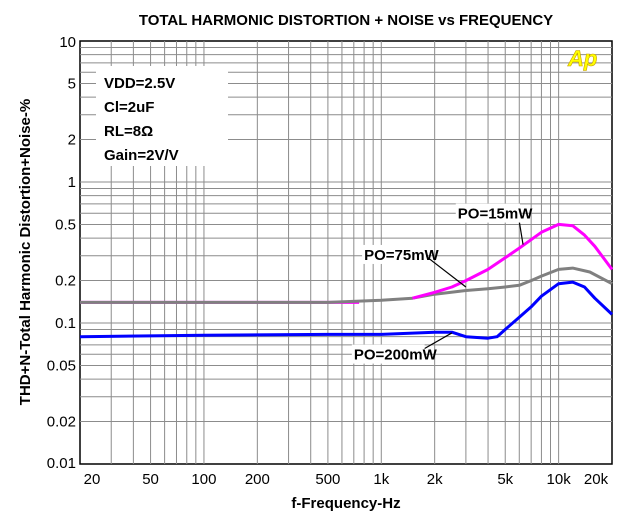 The height and width of the screenshot is (515, 624). What do you see at coordinates (495, 214) in the screenshot?
I see `annotation-po-15mw: PO=15mW` at bounding box center [495, 214].